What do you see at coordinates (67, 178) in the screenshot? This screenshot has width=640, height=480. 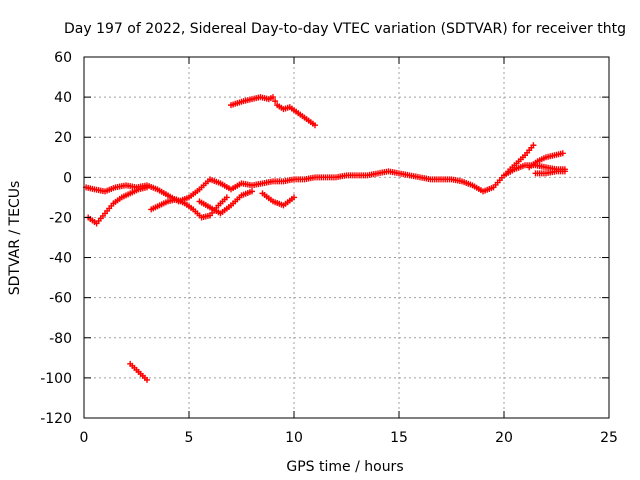 I see `y-tick-label: 0` at bounding box center [67, 178].